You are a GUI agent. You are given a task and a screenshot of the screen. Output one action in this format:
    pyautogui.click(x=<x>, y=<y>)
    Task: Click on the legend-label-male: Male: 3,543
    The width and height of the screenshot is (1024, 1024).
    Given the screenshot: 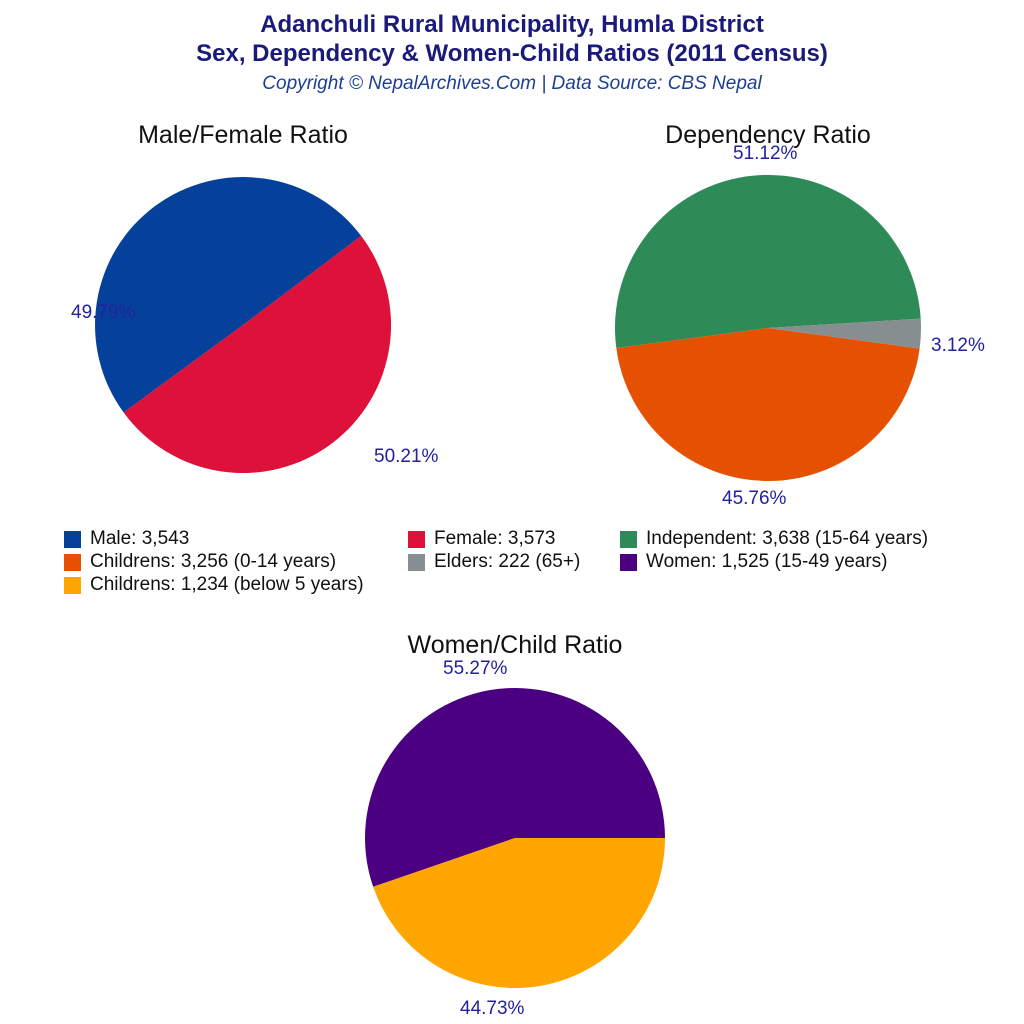 What is the action you would take?
    pyautogui.click(x=140, y=538)
    